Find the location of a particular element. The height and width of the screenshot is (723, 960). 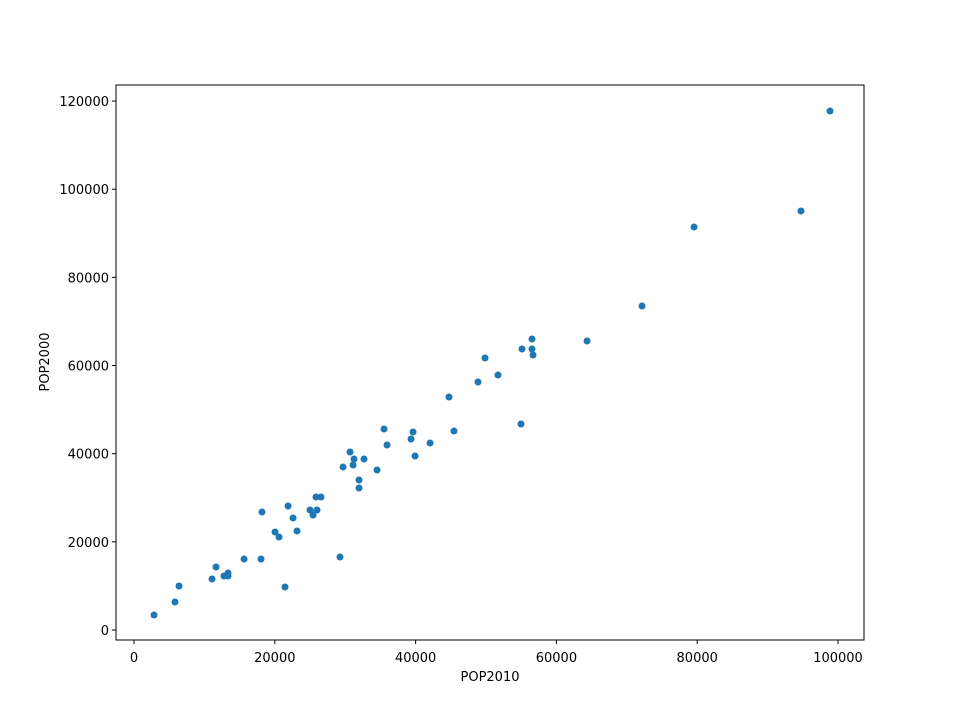

x-tick-label: 0 is located at coordinates (134, 658).